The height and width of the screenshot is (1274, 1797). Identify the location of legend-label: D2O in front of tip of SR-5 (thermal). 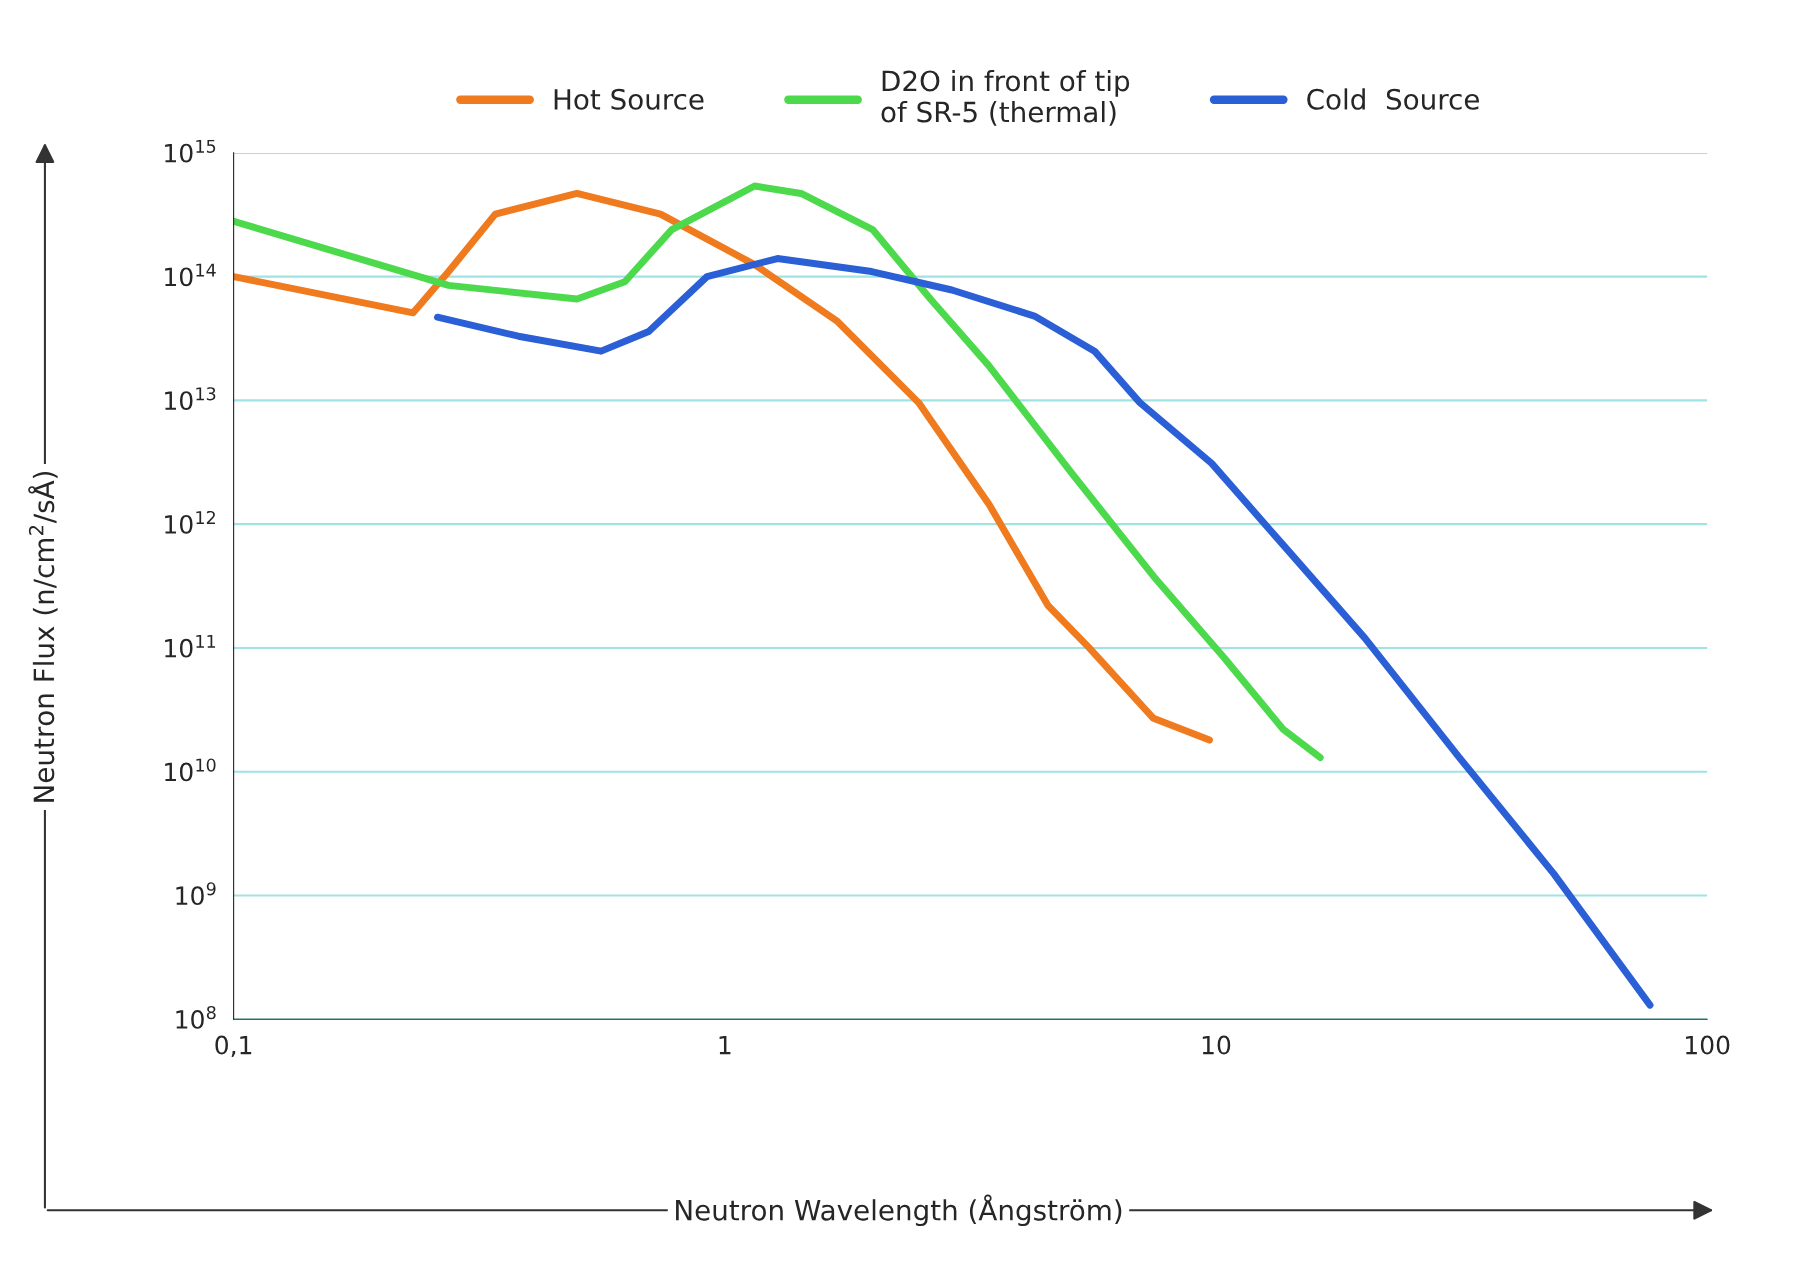
(1005, 97).